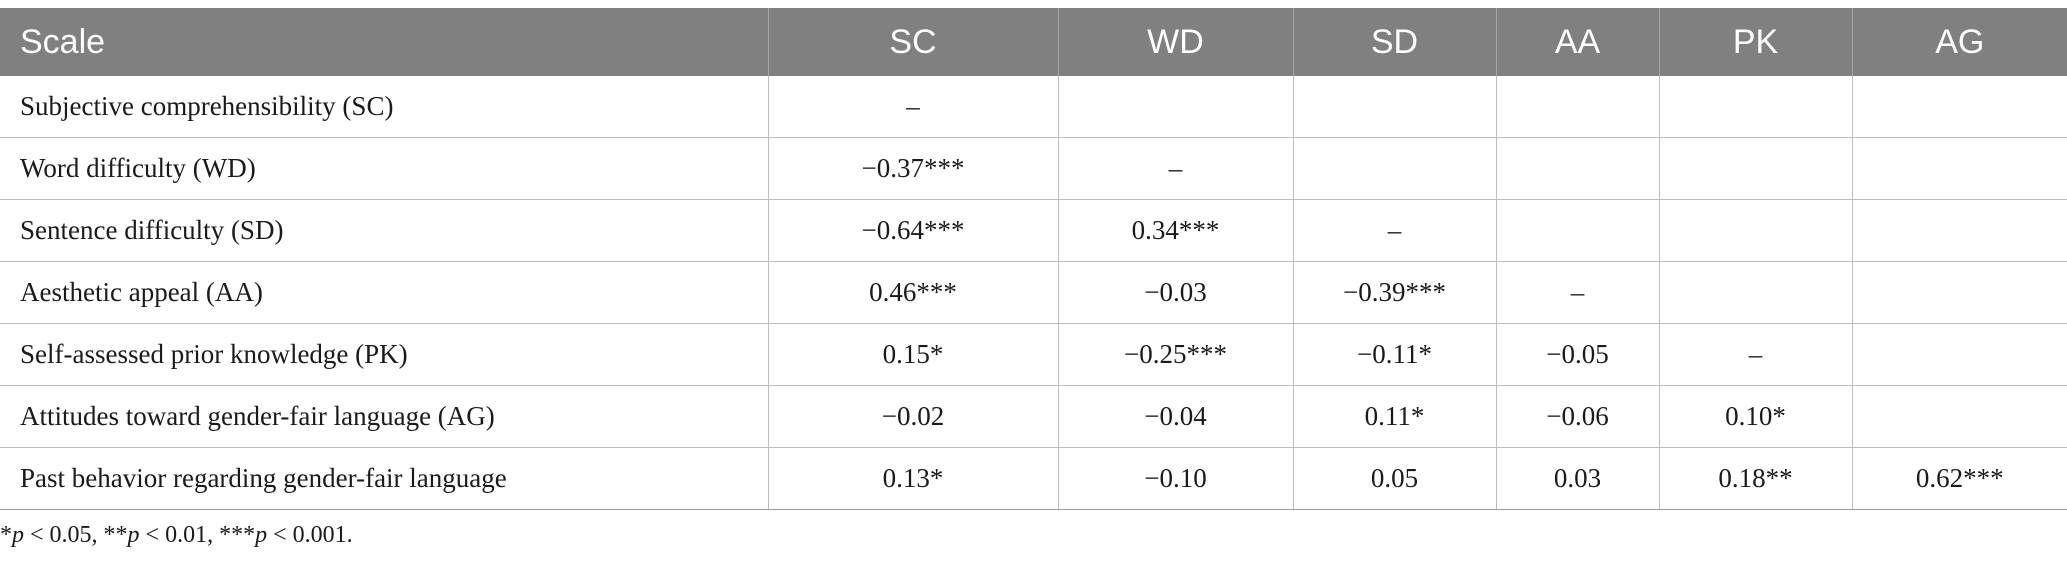  Describe the element at coordinates (384, 292) in the screenshot. I see `row-label: Aesthetic appeal (AA)` at that location.